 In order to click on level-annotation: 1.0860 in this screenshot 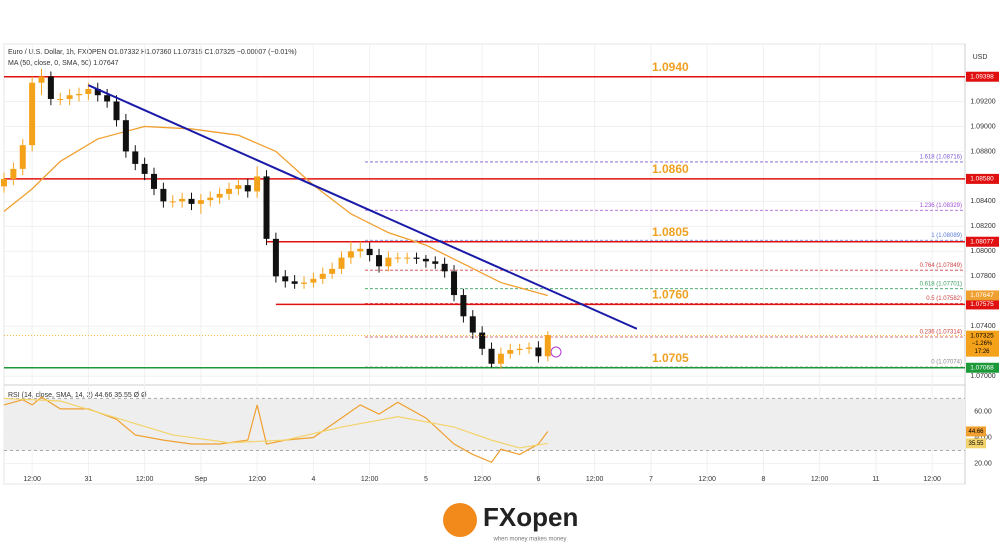, I will do `click(670, 169)`.